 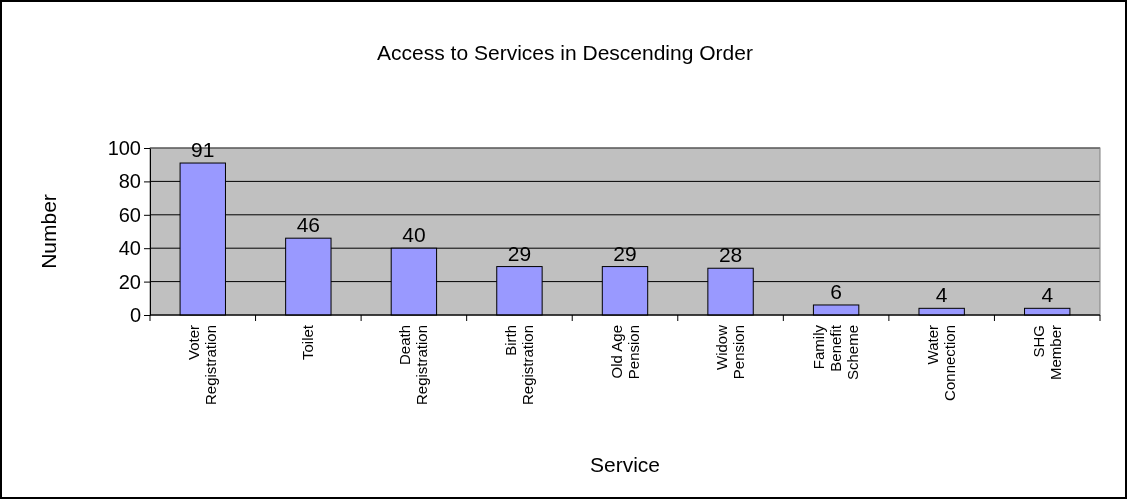 What do you see at coordinates (124, 147) in the screenshot?
I see `y-tick-label: 100` at bounding box center [124, 147].